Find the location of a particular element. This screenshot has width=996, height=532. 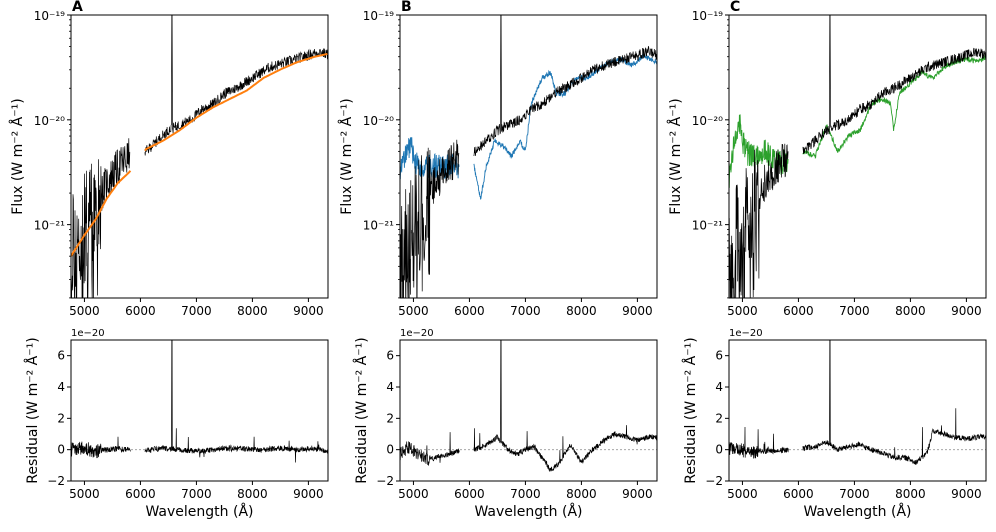

panel-letter: B is located at coordinates (406, 7).